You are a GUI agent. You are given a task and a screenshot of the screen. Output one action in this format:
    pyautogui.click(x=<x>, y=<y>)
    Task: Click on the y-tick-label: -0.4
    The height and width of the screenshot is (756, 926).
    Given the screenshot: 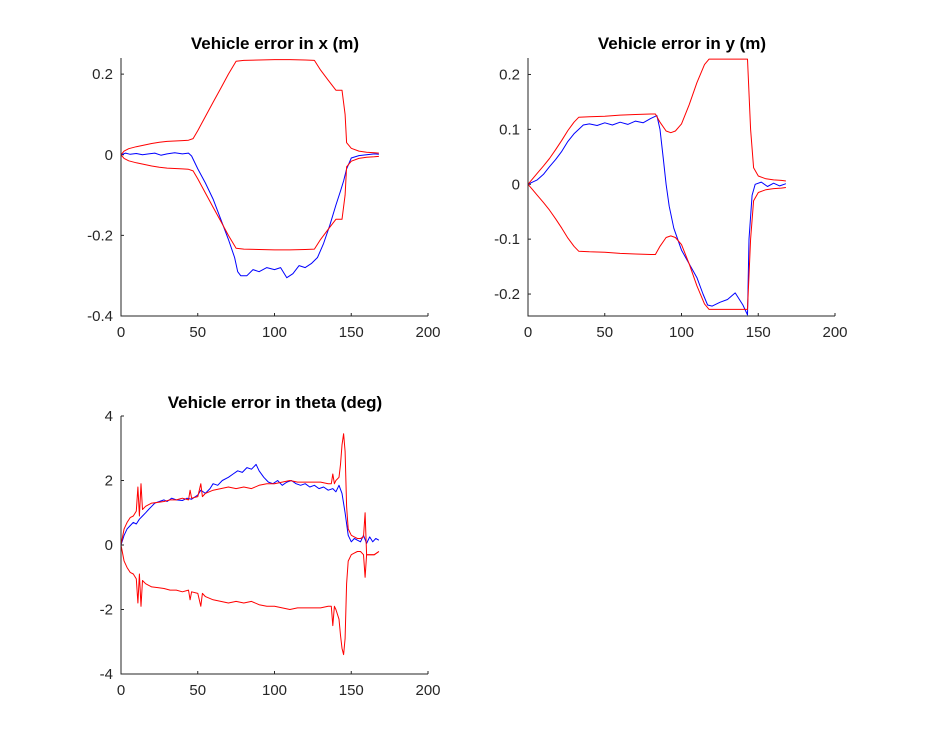 What is the action you would take?
    pyautogui.click(x=100, y=316)
    